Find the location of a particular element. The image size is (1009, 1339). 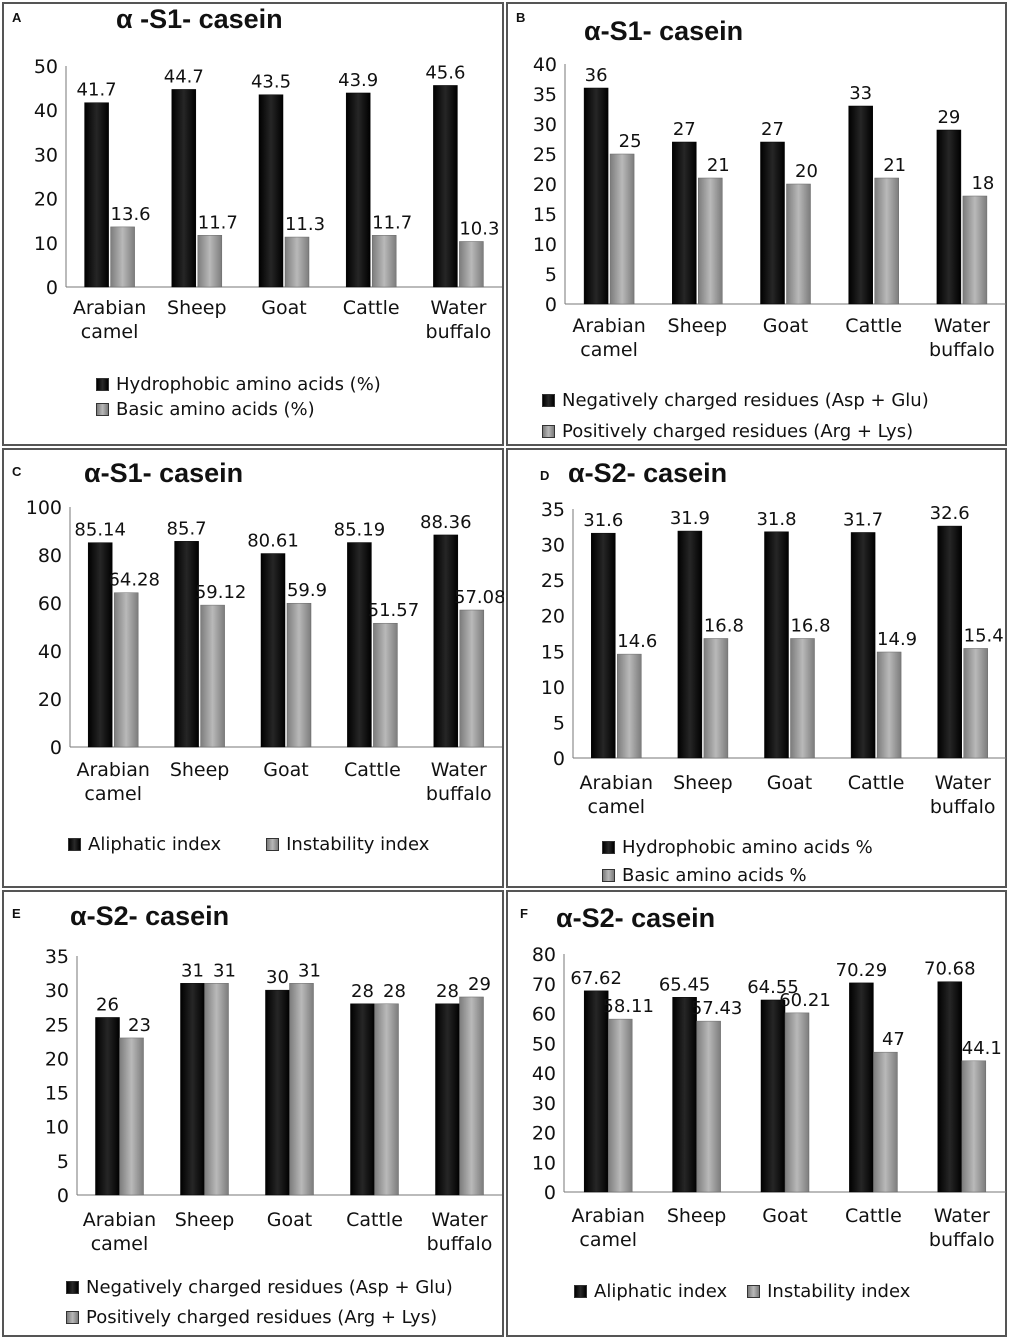

x-tick-label: Sheep is located at coordinates (205, 1220).